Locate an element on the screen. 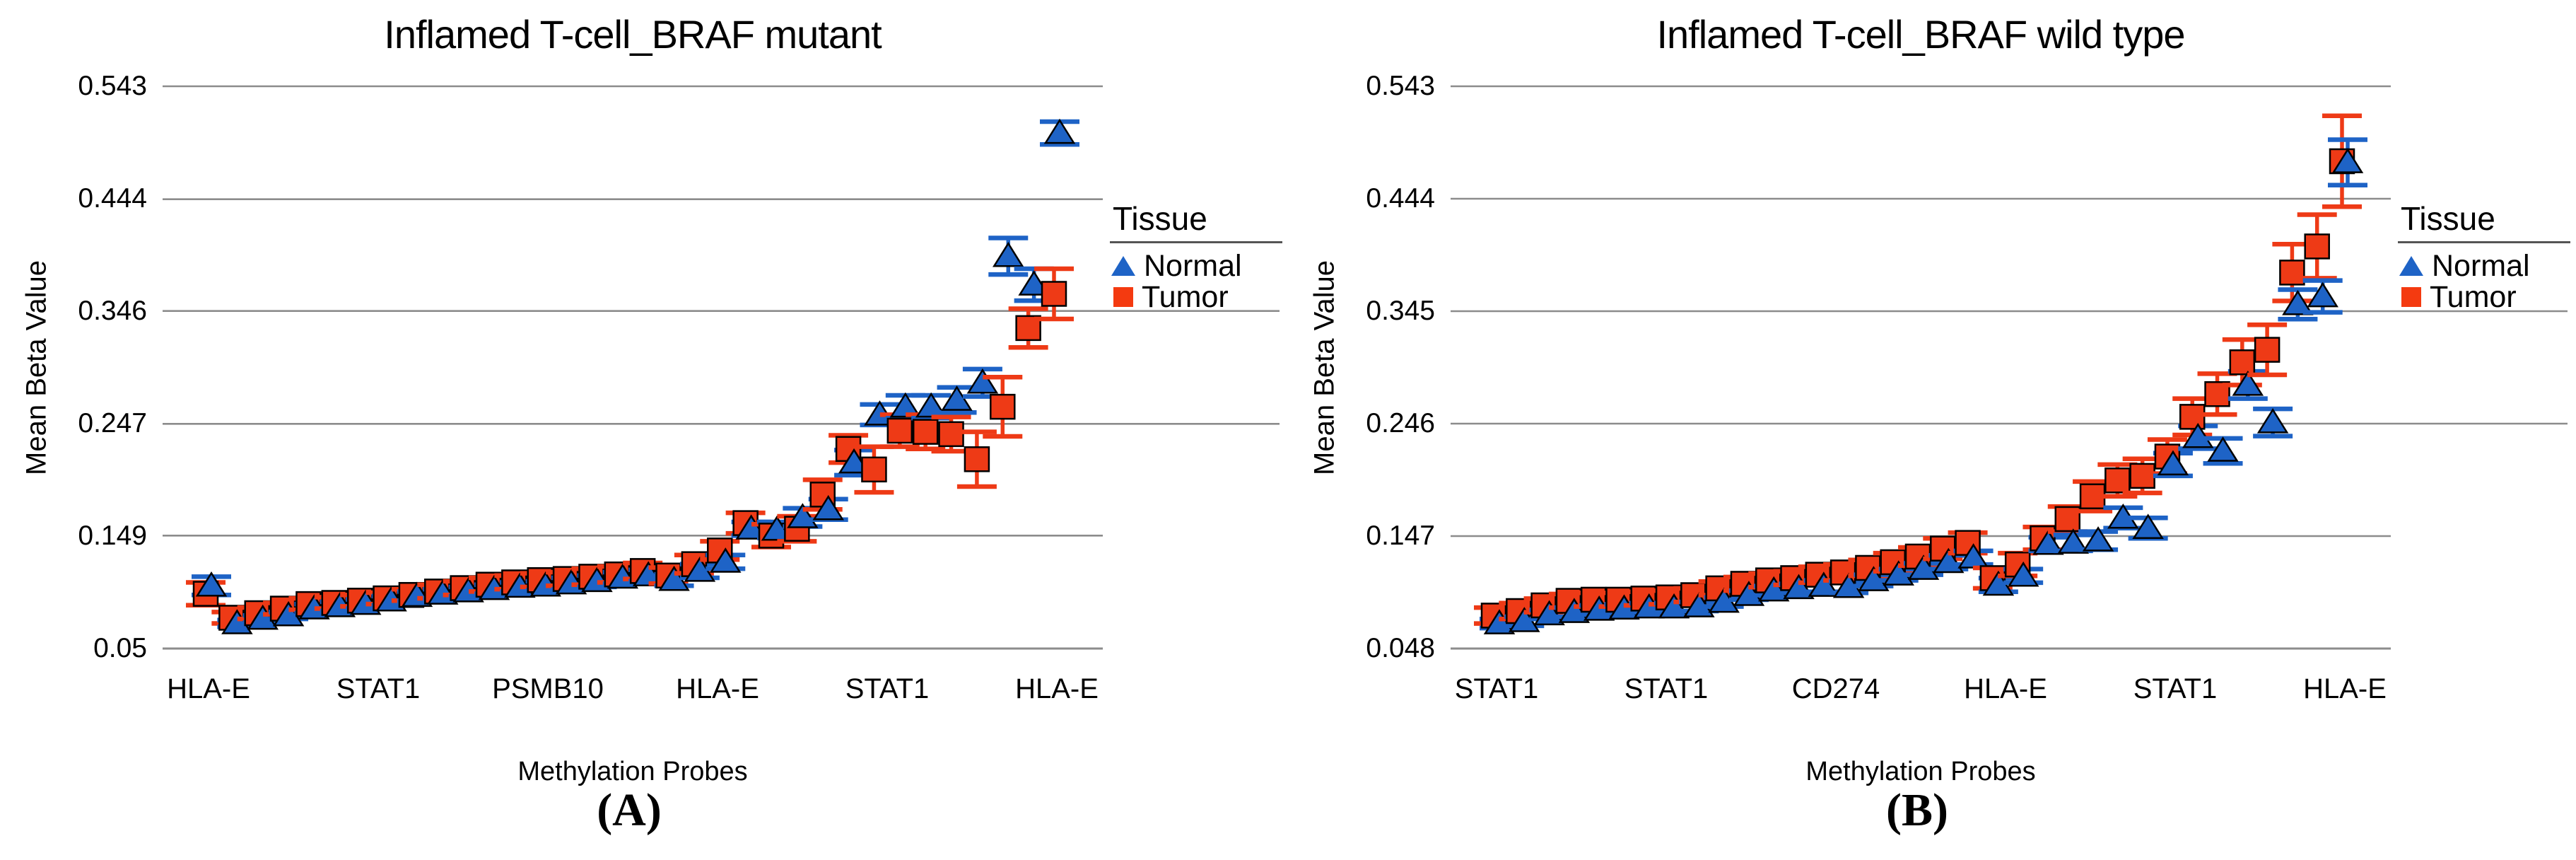  y-tick: 0.149 is located at coordinates (113, 536).